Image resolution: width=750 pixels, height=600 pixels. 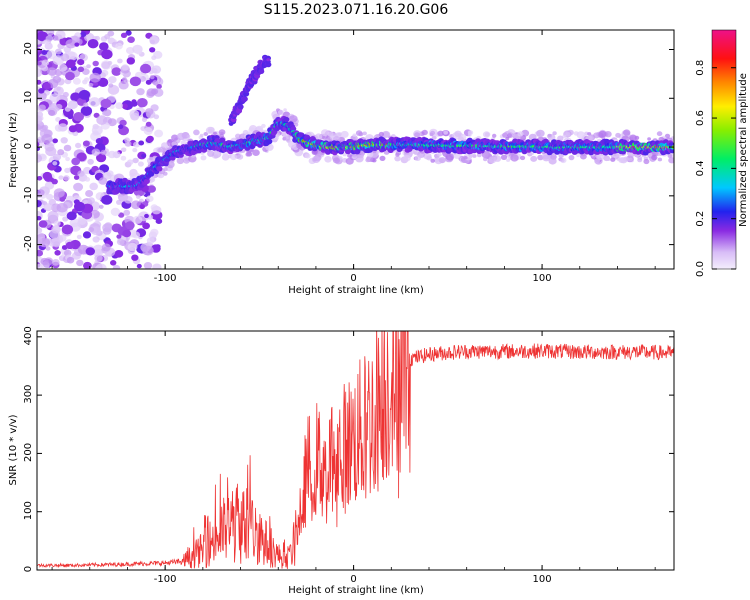 I want to click on colorbar-tick-label: 0.8, so click(x=700, y=68).